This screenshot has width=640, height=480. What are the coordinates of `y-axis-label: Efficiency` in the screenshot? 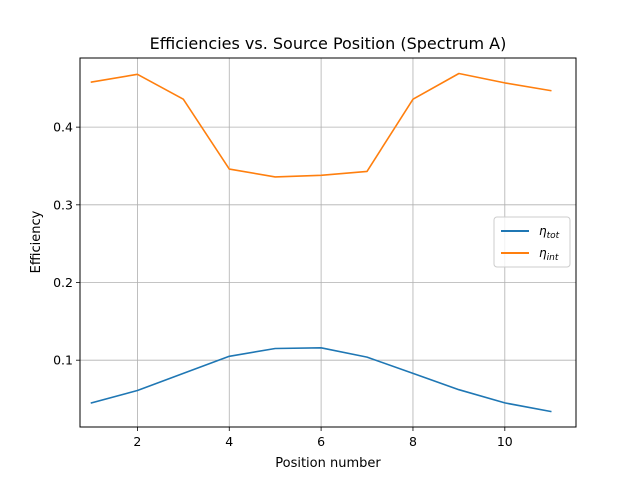 It's located at (36, 241).